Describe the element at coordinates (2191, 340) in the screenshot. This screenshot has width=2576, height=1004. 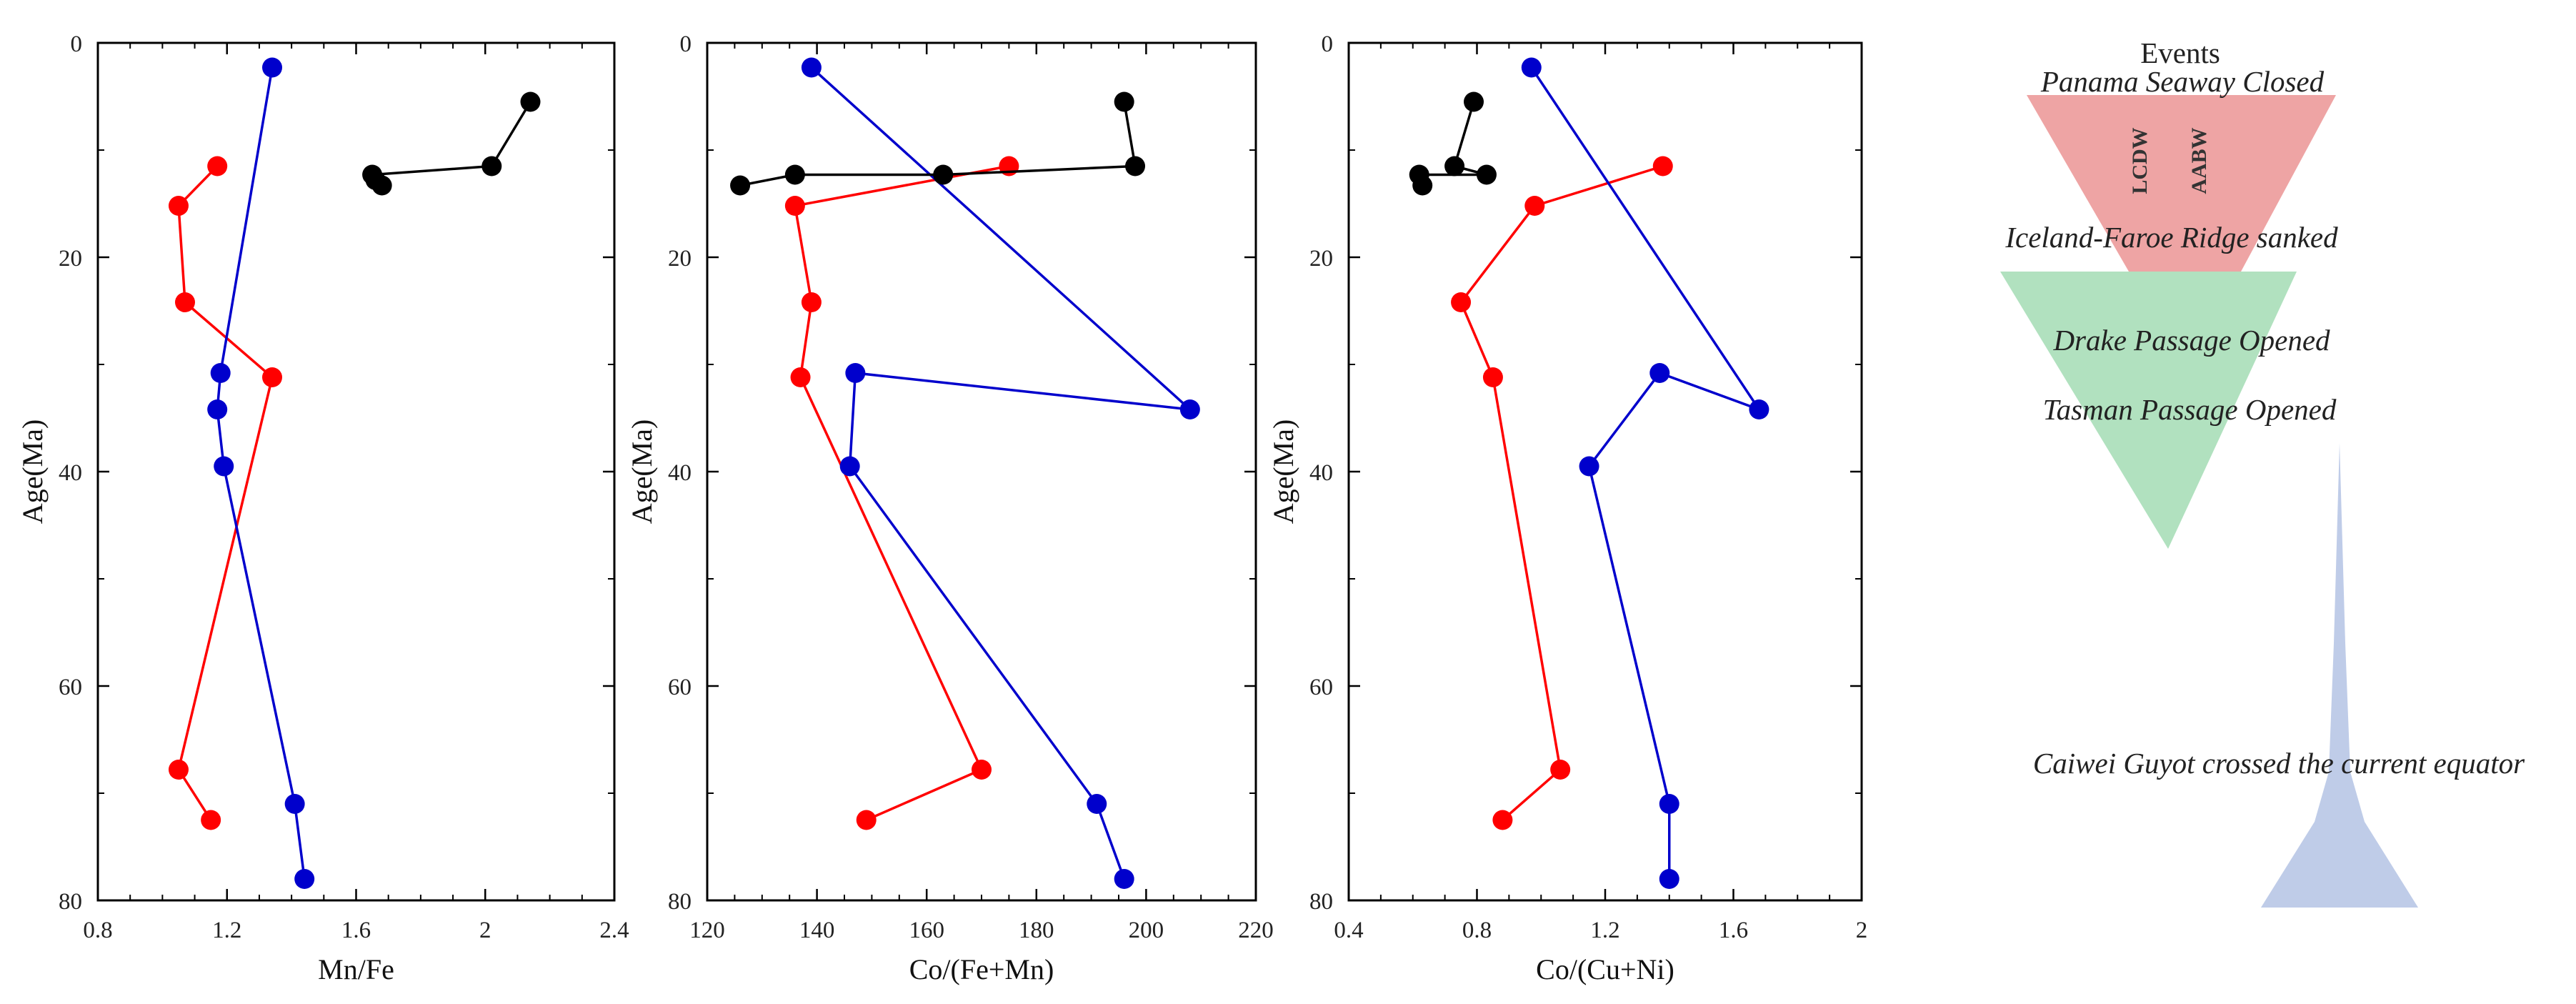
I see `event-drake: Drake Passage Opened` at that location.